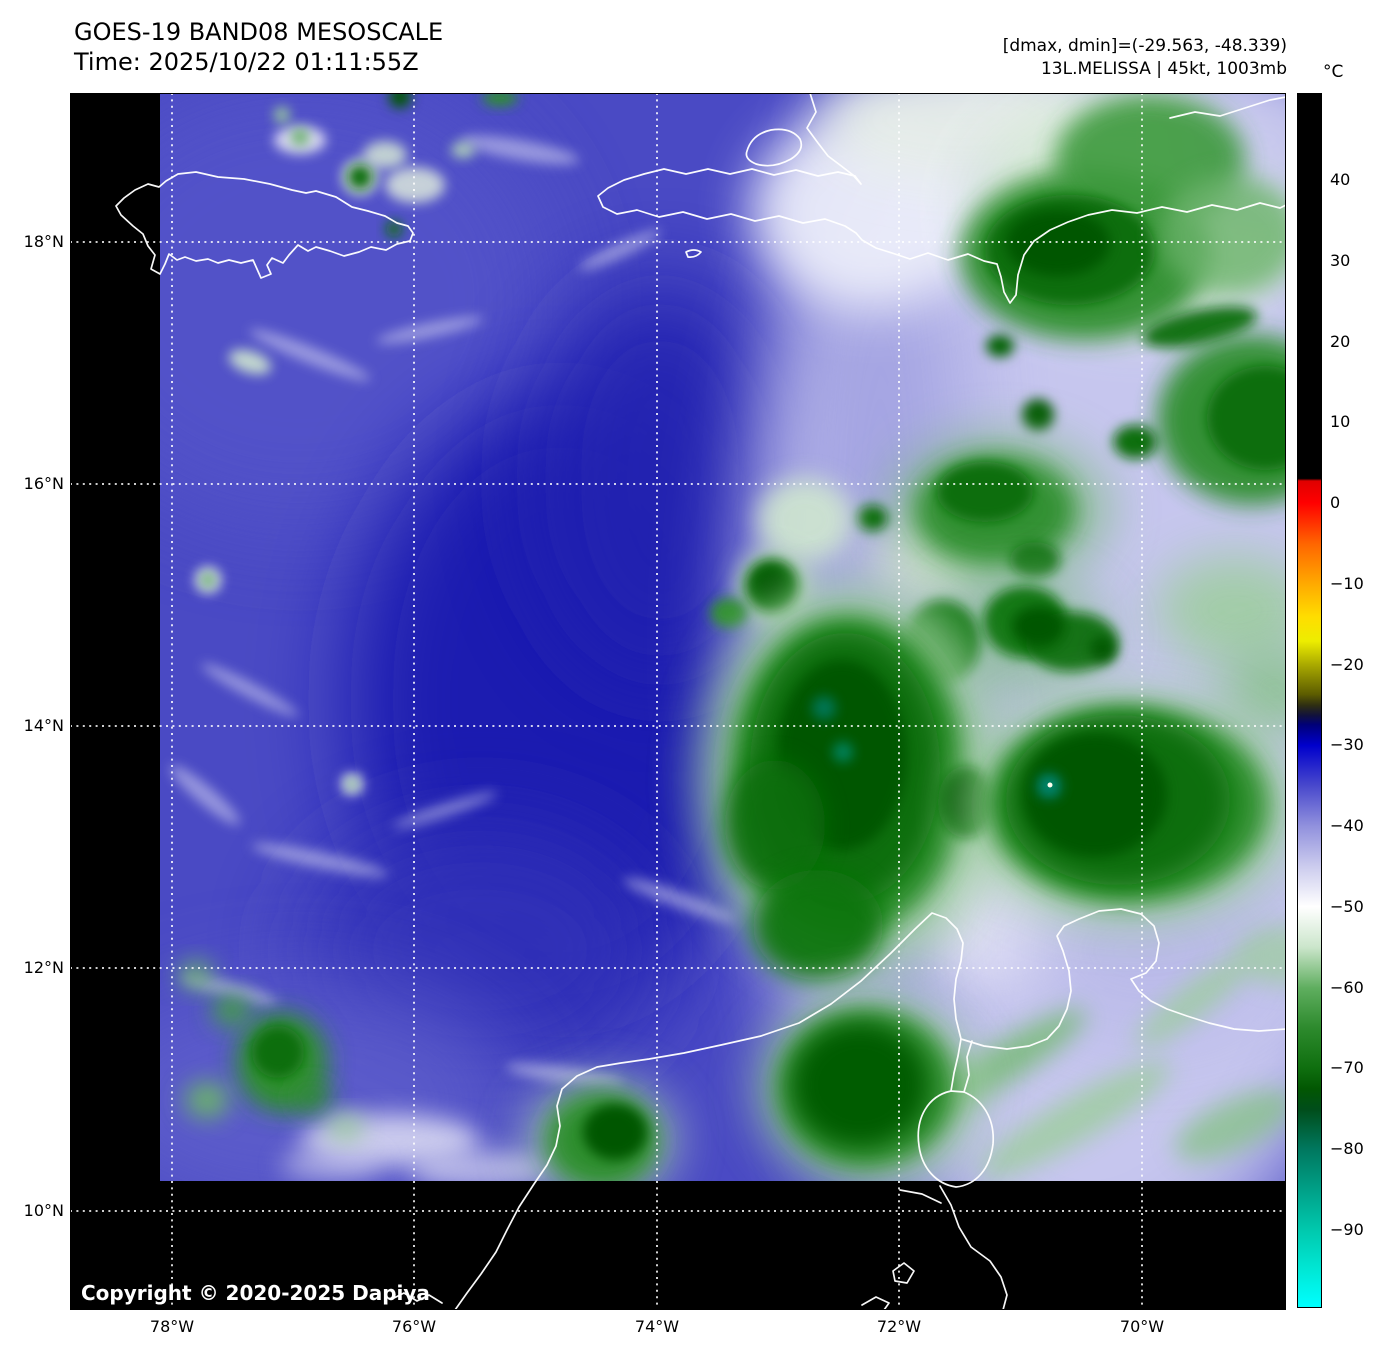  Describe the element at coordinates (1347, 744) in the screenshot. I see `colorbar-tick-label: −30` at that location.